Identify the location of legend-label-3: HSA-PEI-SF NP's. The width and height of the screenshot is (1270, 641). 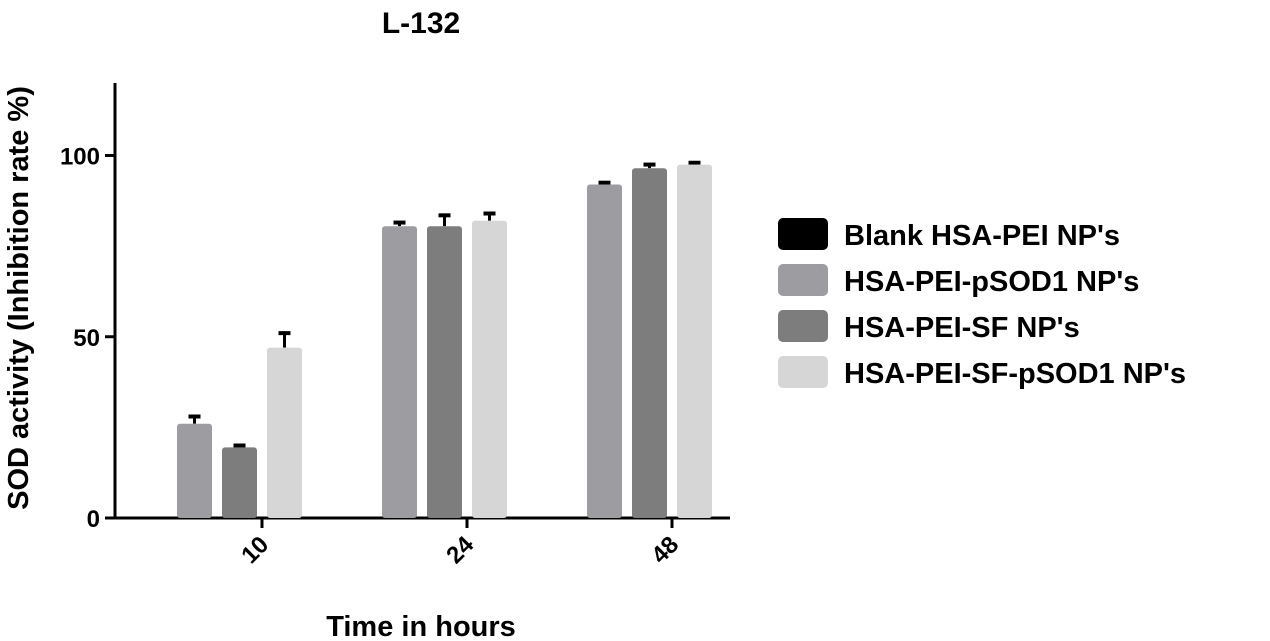
(962, 328).